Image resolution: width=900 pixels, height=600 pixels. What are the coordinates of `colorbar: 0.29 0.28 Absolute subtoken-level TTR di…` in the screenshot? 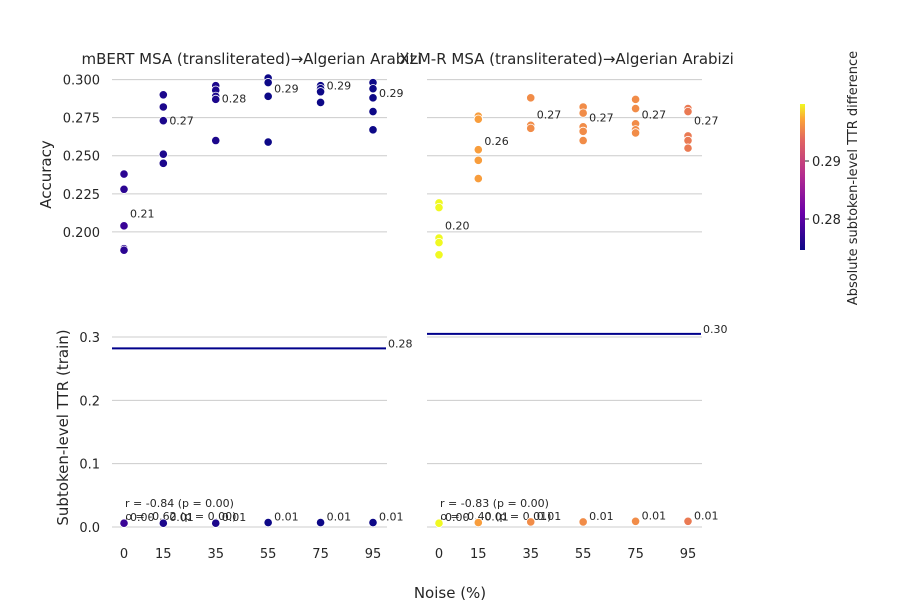 It's located at (830, 178).